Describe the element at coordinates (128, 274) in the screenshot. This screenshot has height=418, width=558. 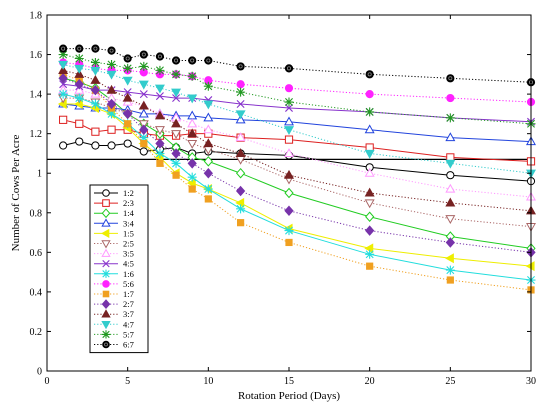
I see `legend-label: 1:6` at that location.